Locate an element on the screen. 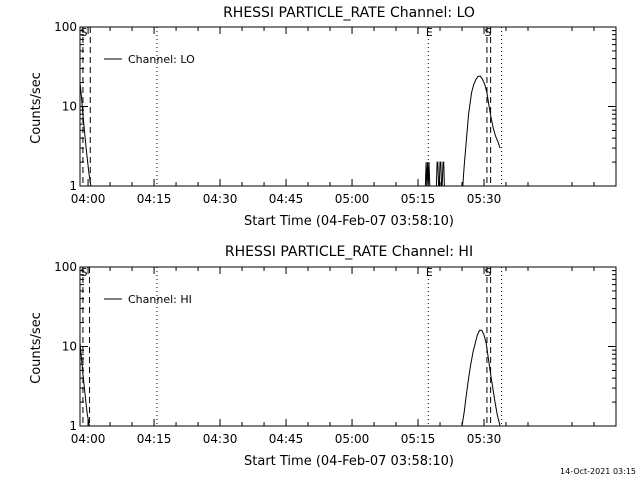 The height and width of the screenshot is (480, 640). x-tick-label-hi: 05:15 is located at coordinates (418, 439).